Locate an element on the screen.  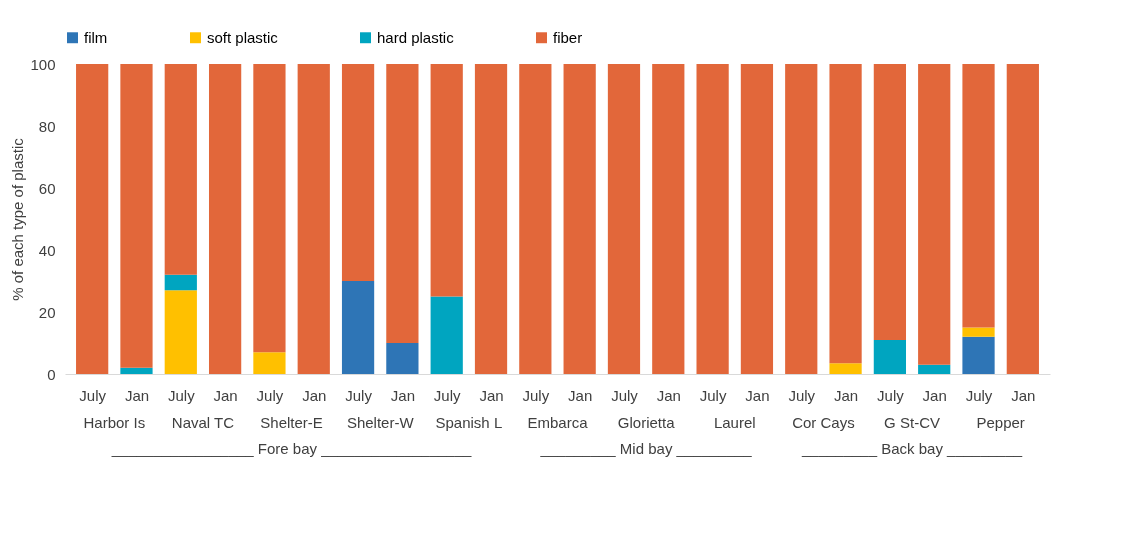
text: _________ Back bay _________ is located at coordinates (911, 448).